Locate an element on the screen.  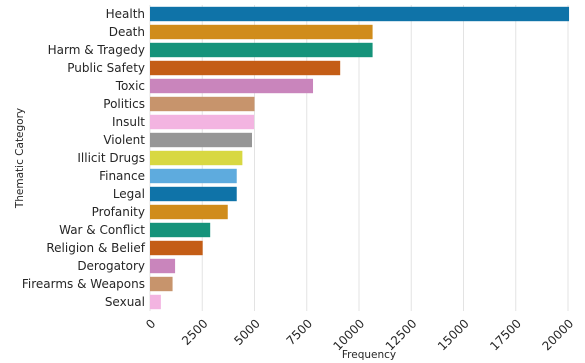
x-tick-label: 2500 is located at coordinates (194, 331).